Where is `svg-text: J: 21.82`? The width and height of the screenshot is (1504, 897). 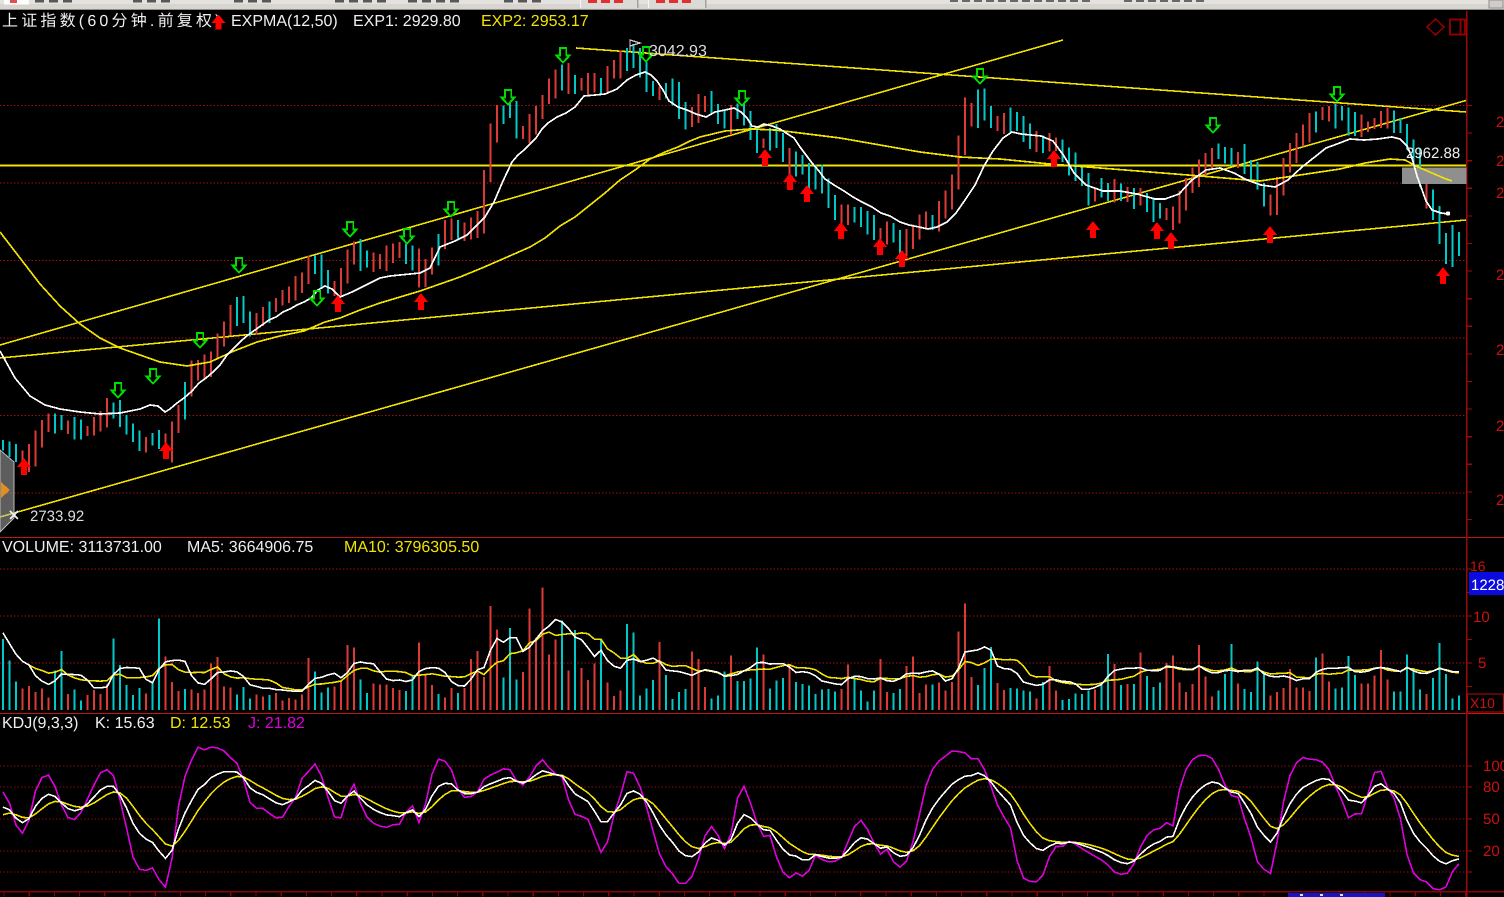 svg-text: J: 21.82 is located at coordinates (276, 723).